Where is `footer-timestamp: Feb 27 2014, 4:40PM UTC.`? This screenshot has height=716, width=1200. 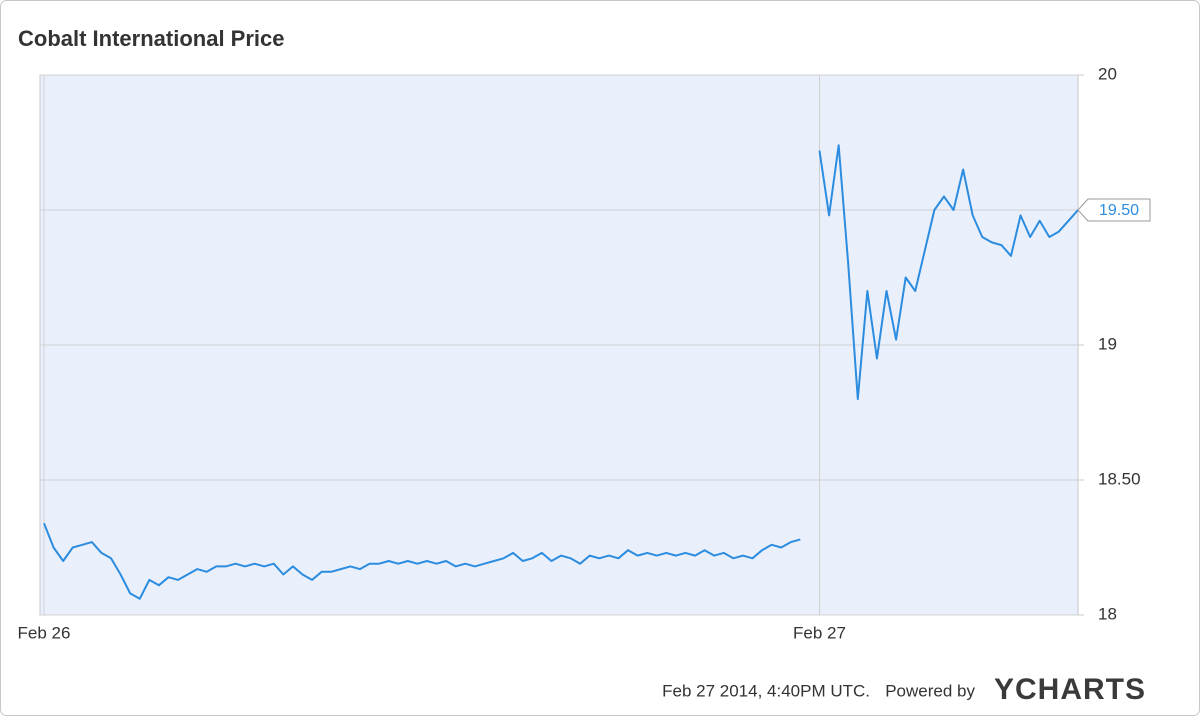 footer-timestamp: Feb 27 2014, 4:40PM UTC. is located at coordinates (766, 690).